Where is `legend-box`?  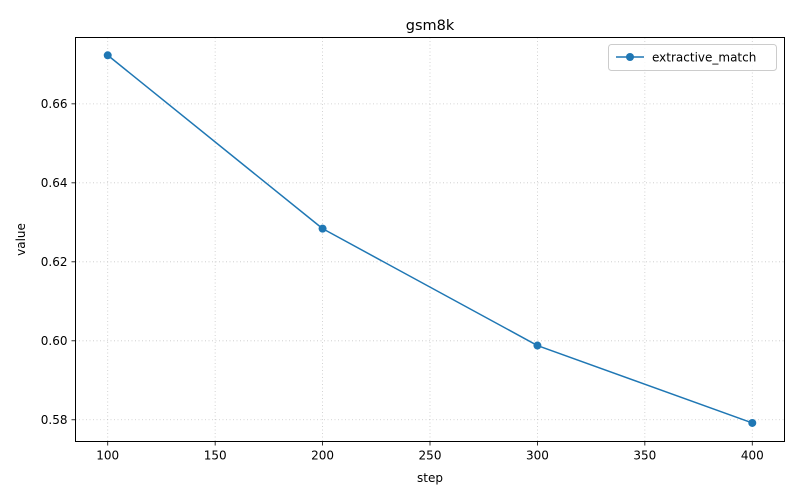
legend-box is located at coordinates (692, 57).